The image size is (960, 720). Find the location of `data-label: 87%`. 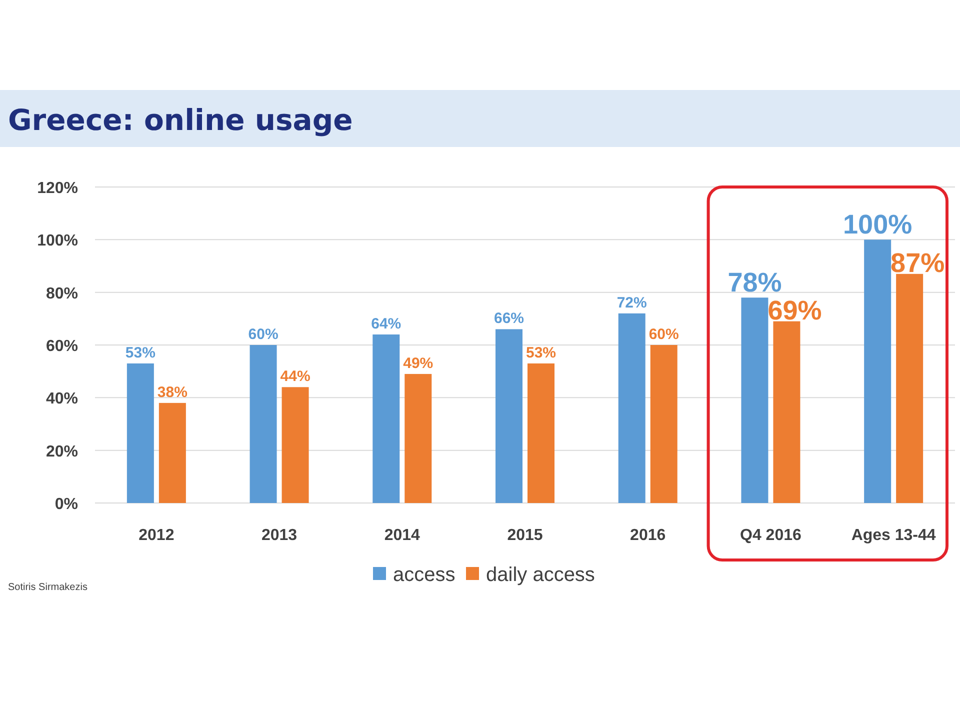

data-label: 87% is located at coordinates (917, 263).